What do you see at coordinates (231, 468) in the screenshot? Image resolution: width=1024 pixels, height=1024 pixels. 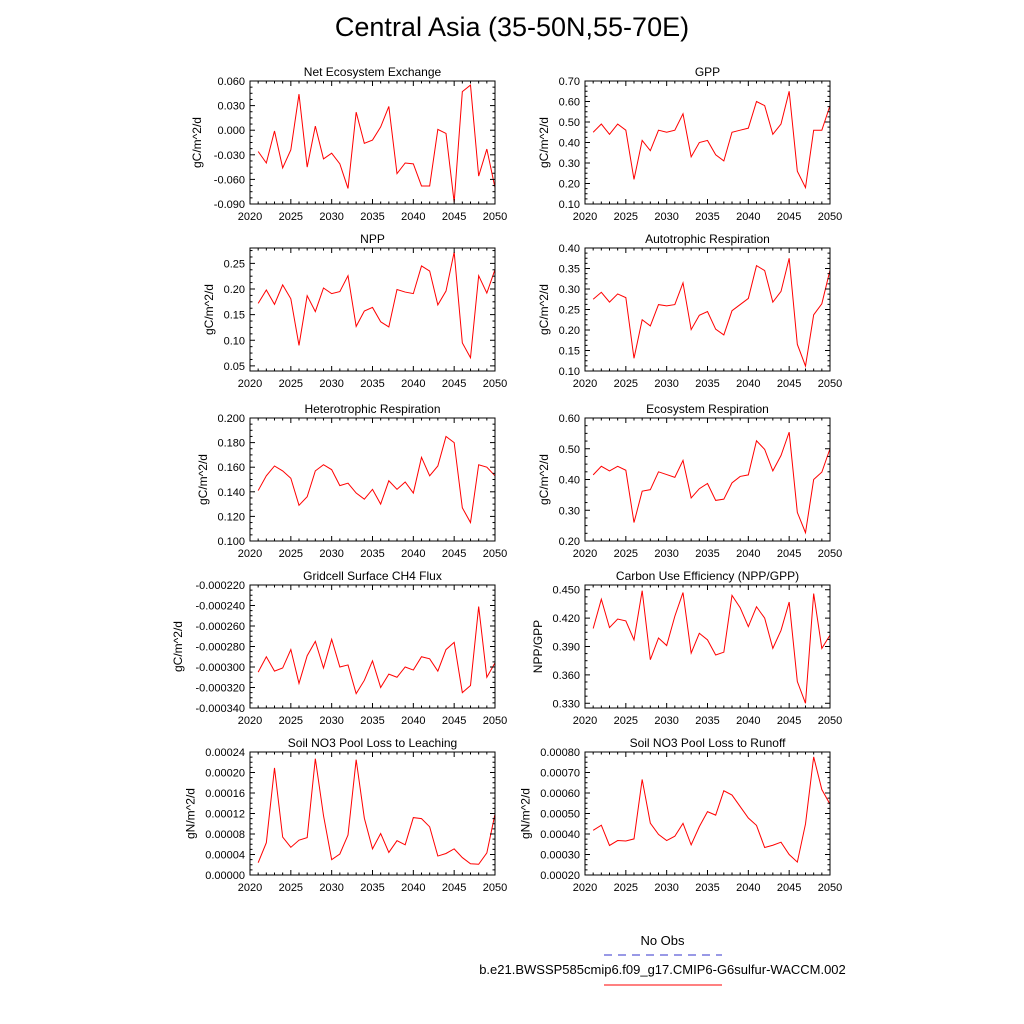 I see `y-tick-label: 0.160` at bounding box center [231, 468].